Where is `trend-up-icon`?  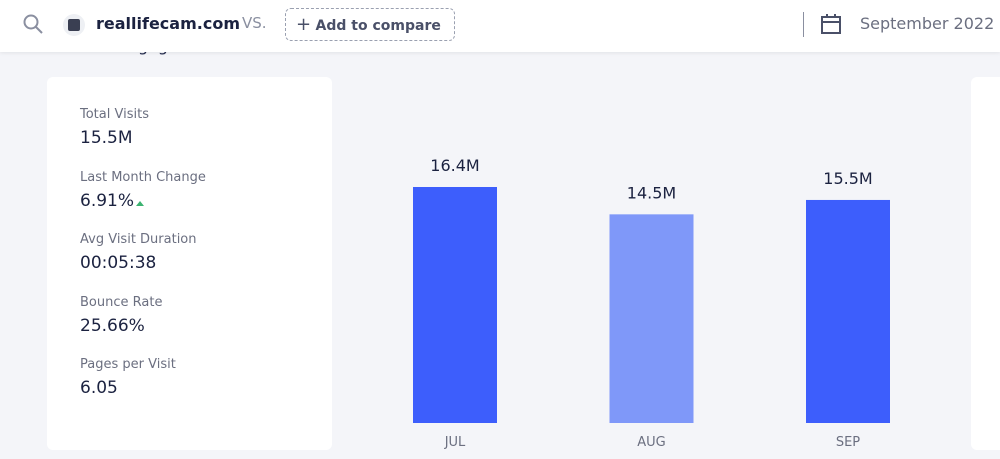
trend-up-icon is located at coordinates (140, 203).